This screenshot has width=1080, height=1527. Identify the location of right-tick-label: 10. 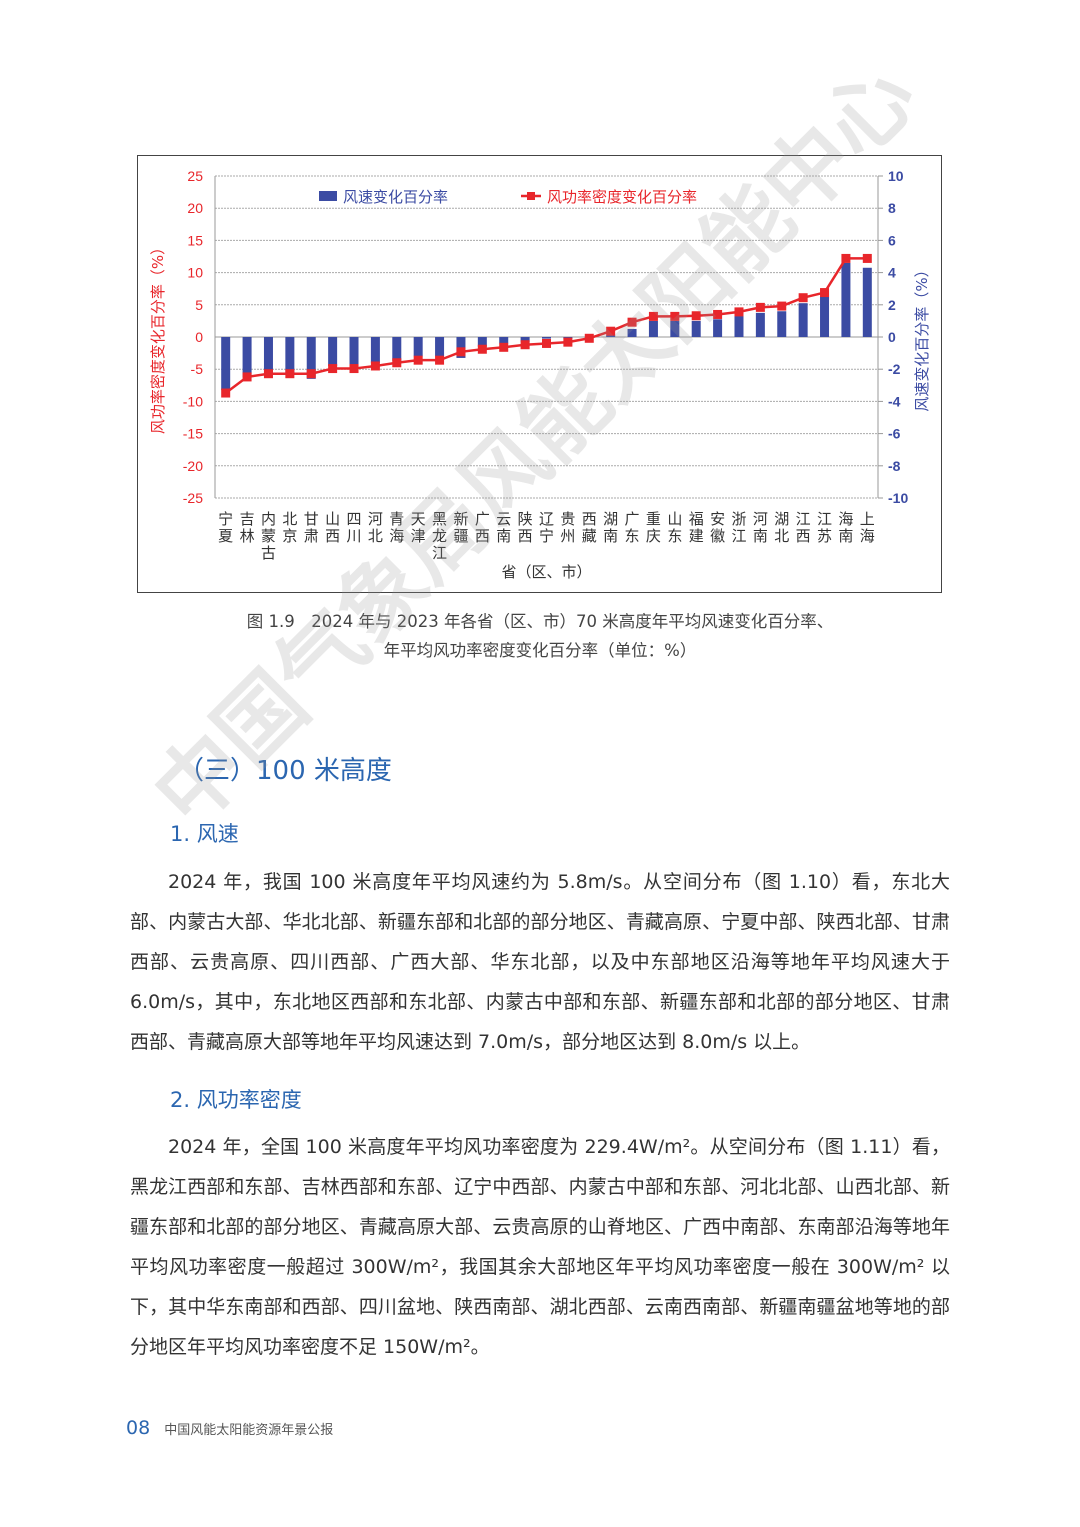
(896, 176).